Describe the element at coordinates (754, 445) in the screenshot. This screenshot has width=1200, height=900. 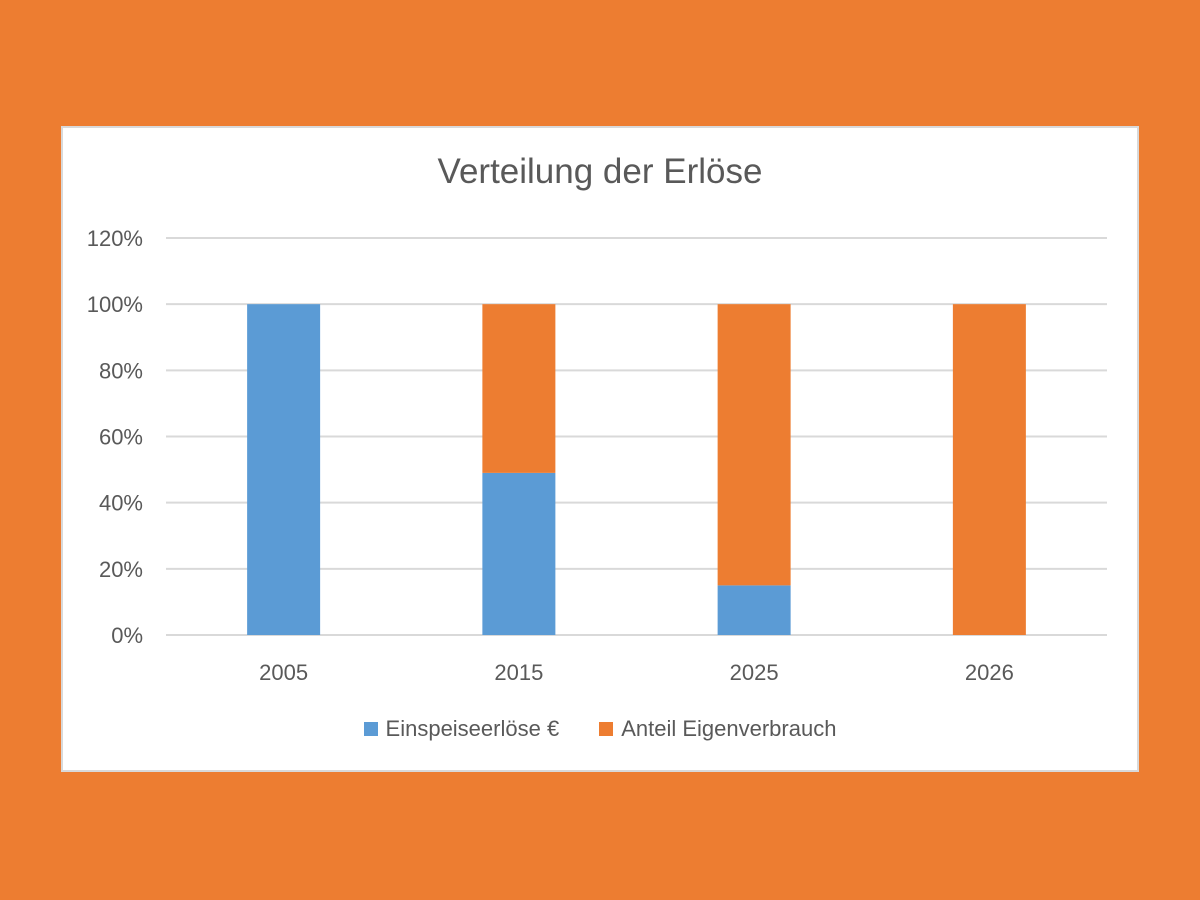
I see `bar-segment-eigenverbrauch-2025` at that location.